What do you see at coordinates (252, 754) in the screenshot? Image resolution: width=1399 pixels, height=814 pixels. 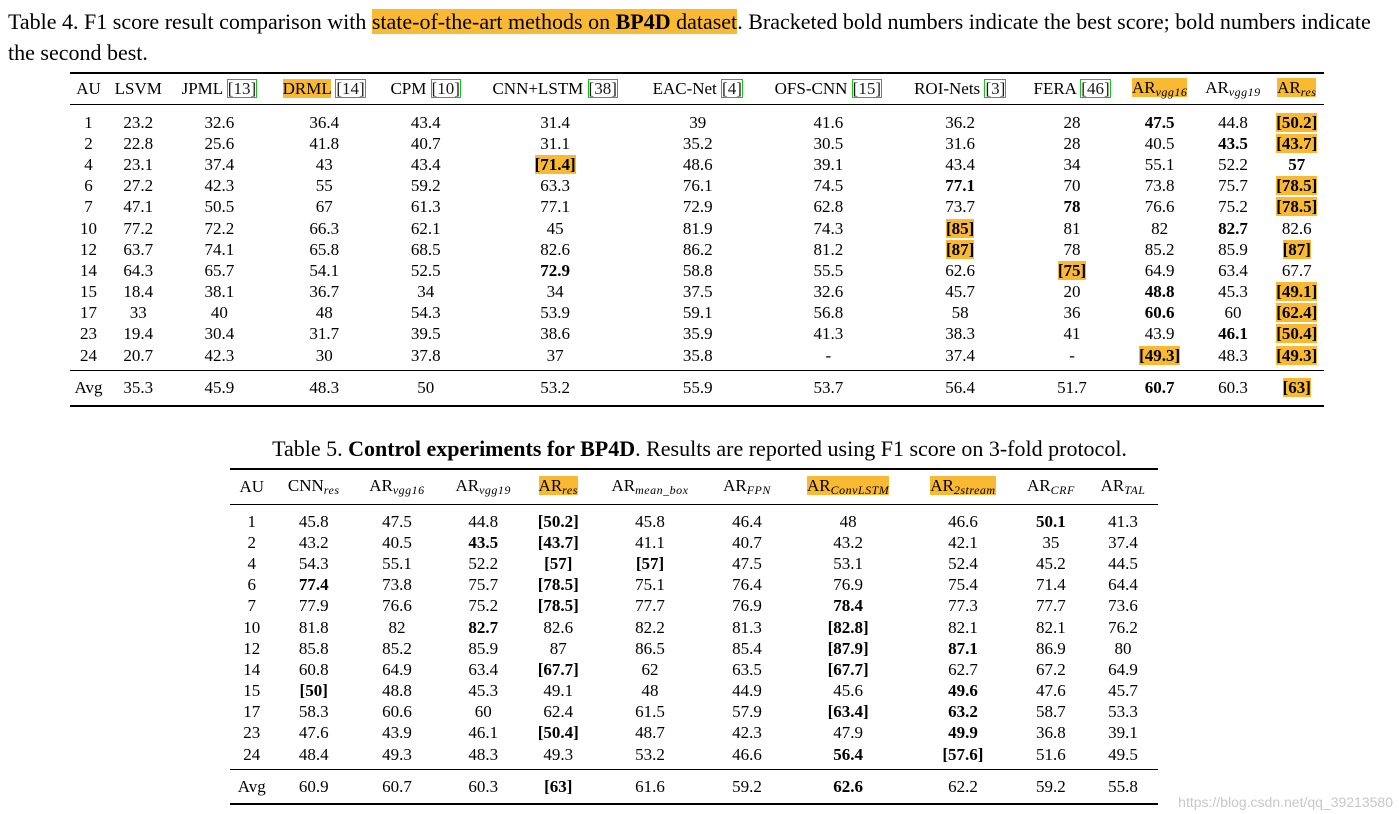 I see `table-cell: 24` at bounding box center [252, 754].